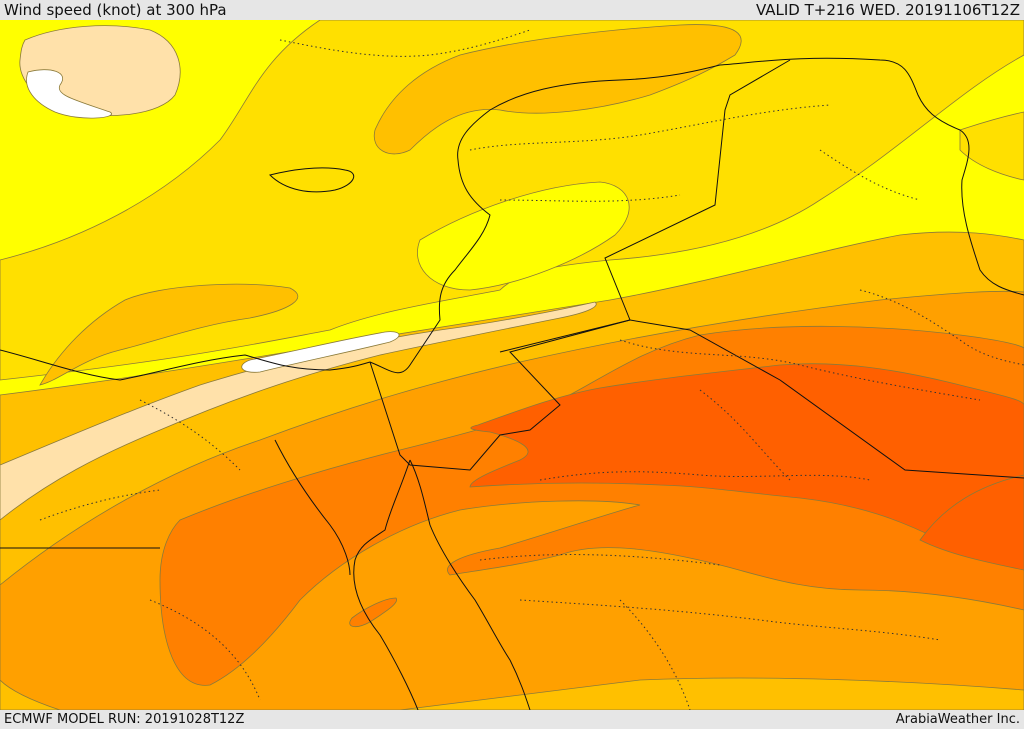 The image size is (1024, 729). What do you see at coordinates (115, 10) in the screenshot?
I see `map-title: Wind speed (knot) at 300 hPa` at bounding box center [115, 10].